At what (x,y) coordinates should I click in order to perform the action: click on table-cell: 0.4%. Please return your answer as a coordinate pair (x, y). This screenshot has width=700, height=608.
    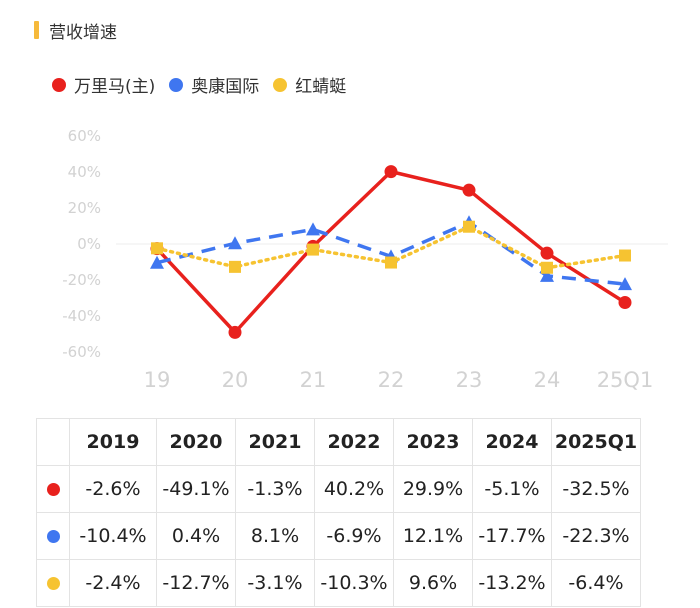
    Looking at the image, I should click on (196, 536).